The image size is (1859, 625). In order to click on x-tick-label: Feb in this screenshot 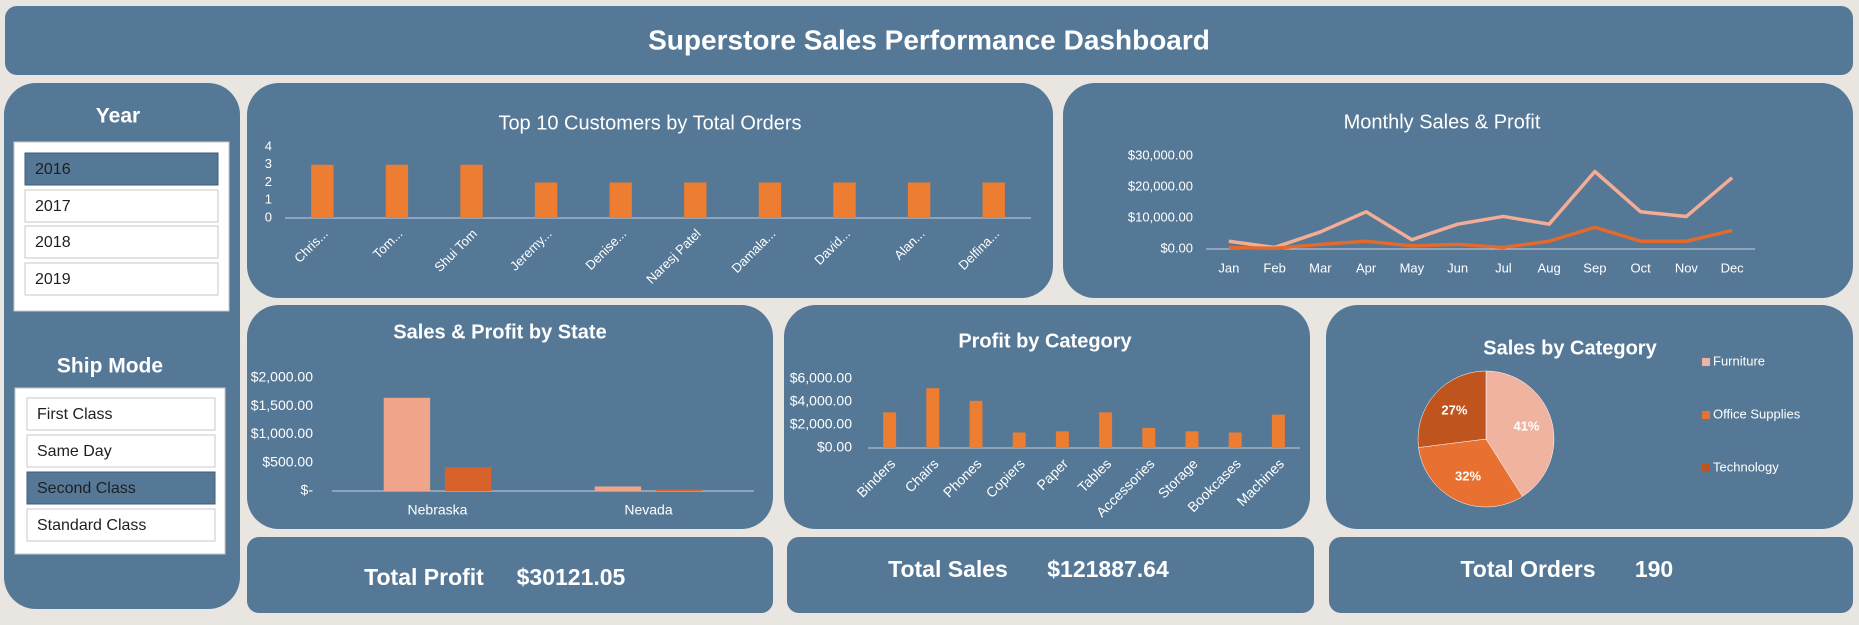, I will do `click(1274, 267)`.